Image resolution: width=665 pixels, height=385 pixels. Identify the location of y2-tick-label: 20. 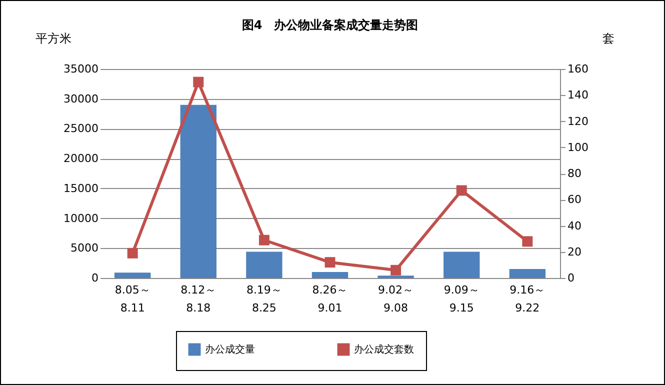
(575, 251).